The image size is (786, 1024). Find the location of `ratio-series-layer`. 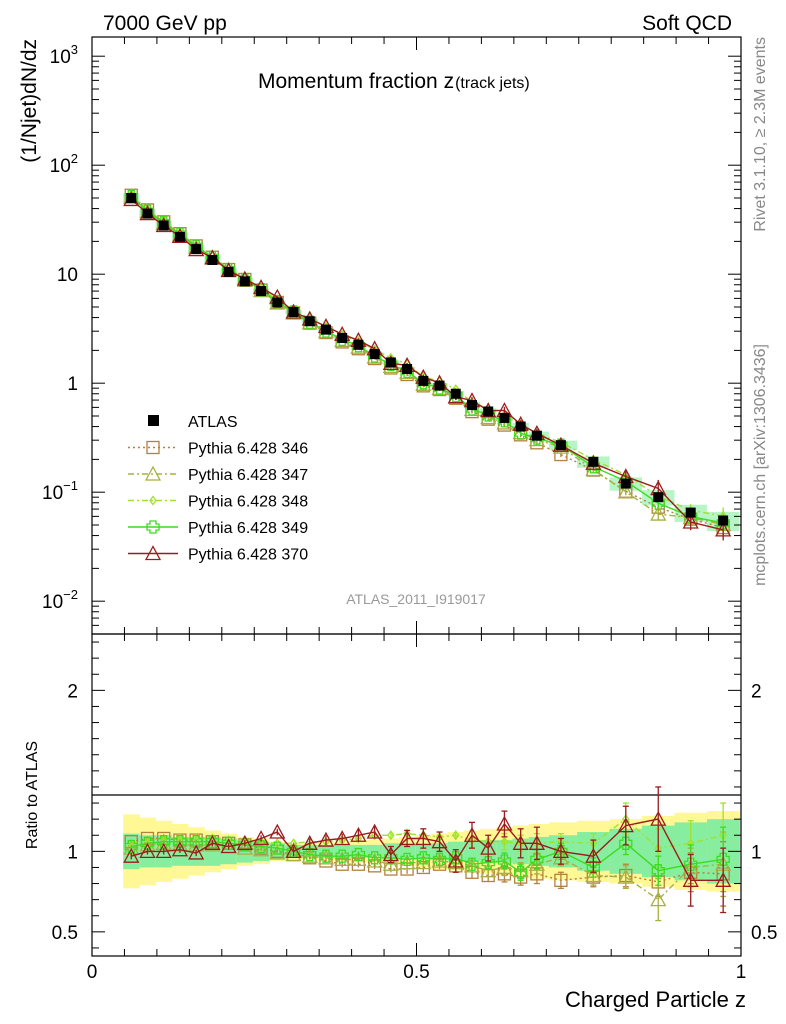

ratio-series-layer is located at coordinates (427, 854).